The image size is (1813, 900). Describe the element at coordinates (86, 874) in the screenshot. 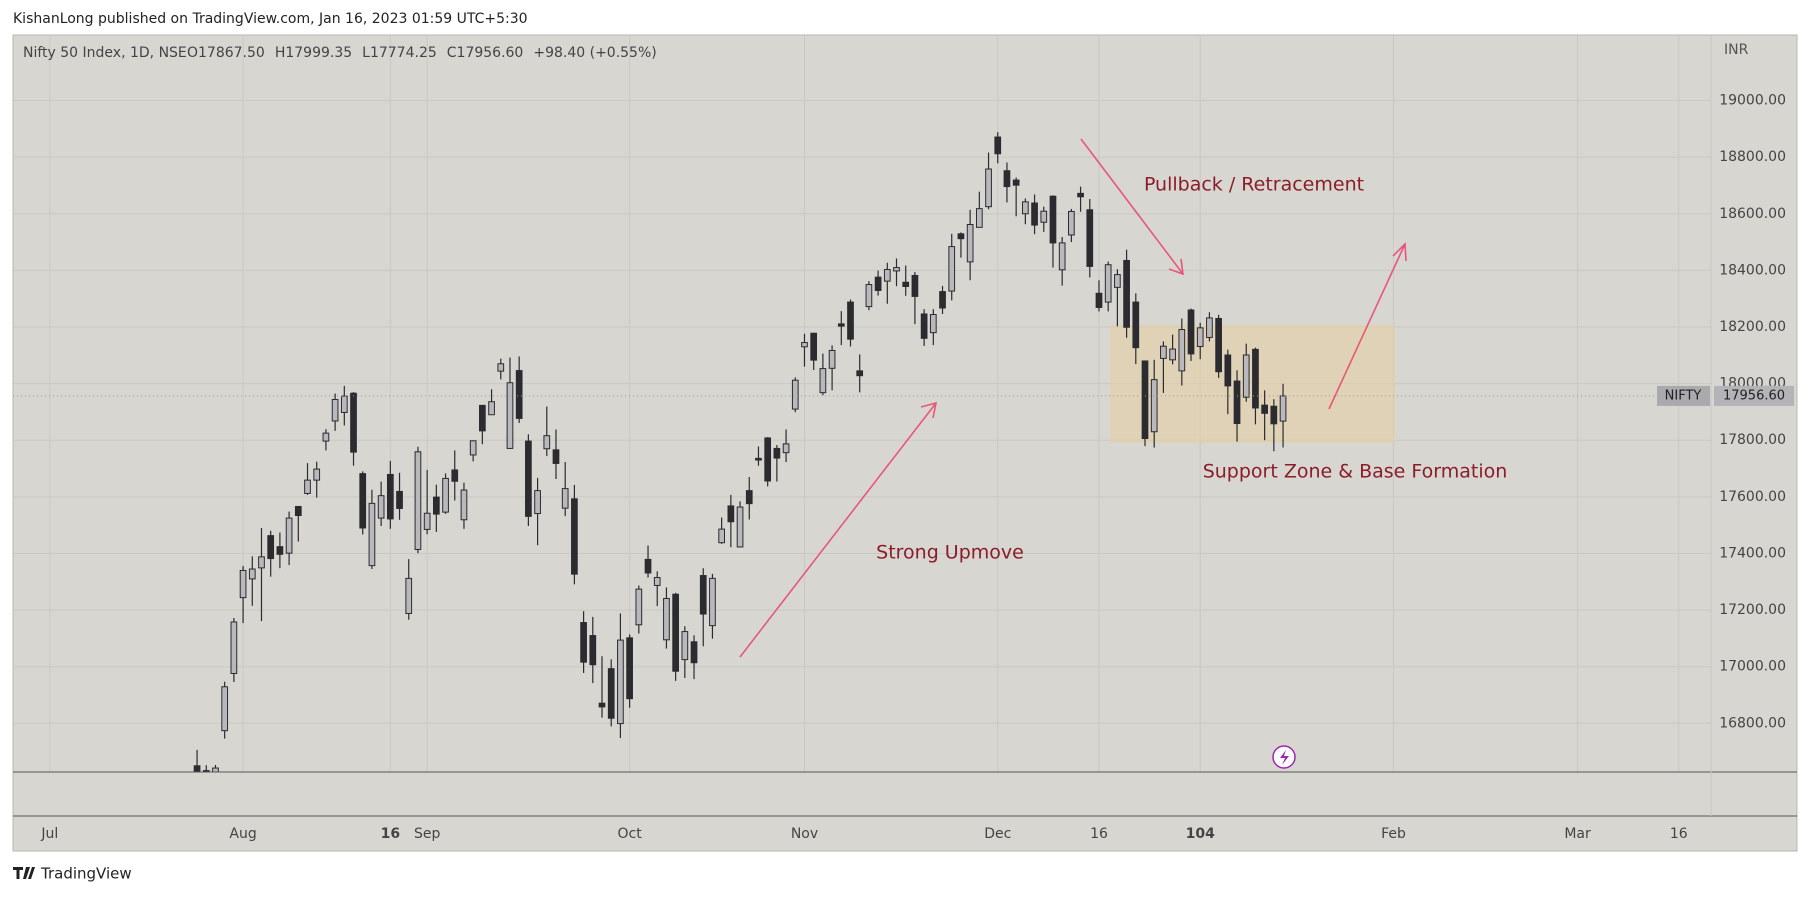

I see `brand-name: TradingView` at that location.